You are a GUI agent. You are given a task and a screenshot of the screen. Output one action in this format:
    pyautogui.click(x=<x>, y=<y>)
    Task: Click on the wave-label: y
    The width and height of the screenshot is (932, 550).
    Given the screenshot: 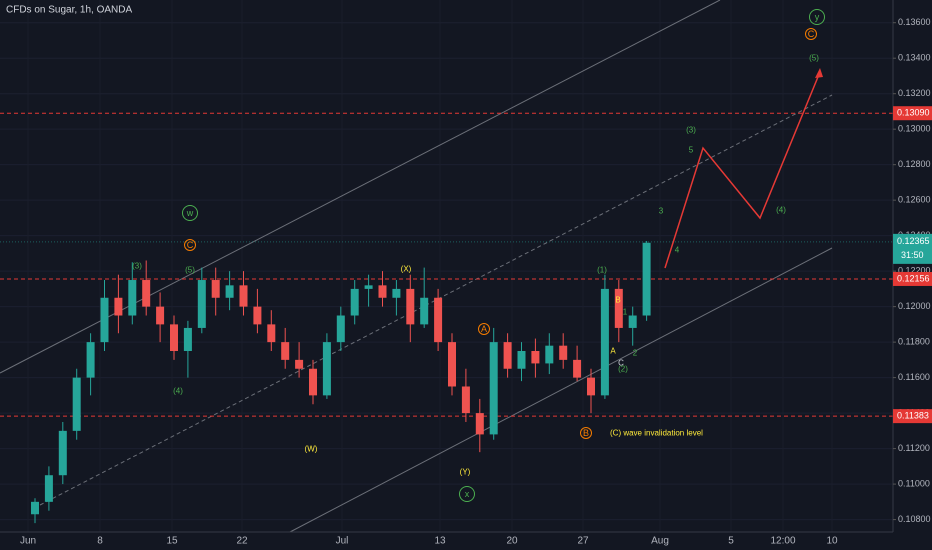 What is the action you would take?
    pyautogui.click(x=817, y=17)
    